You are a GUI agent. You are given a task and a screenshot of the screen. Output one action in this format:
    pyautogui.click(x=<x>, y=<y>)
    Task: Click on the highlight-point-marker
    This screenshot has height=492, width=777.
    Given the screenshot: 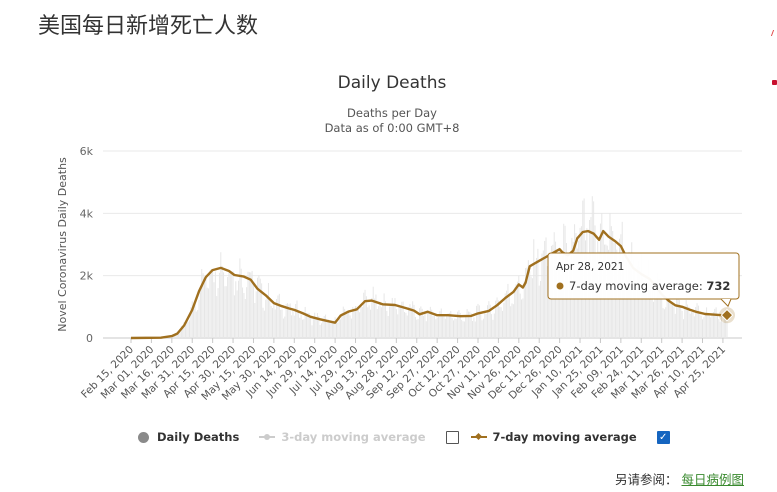 What is the action you would take?
    pyautogui.click(x=727, y=315)
    